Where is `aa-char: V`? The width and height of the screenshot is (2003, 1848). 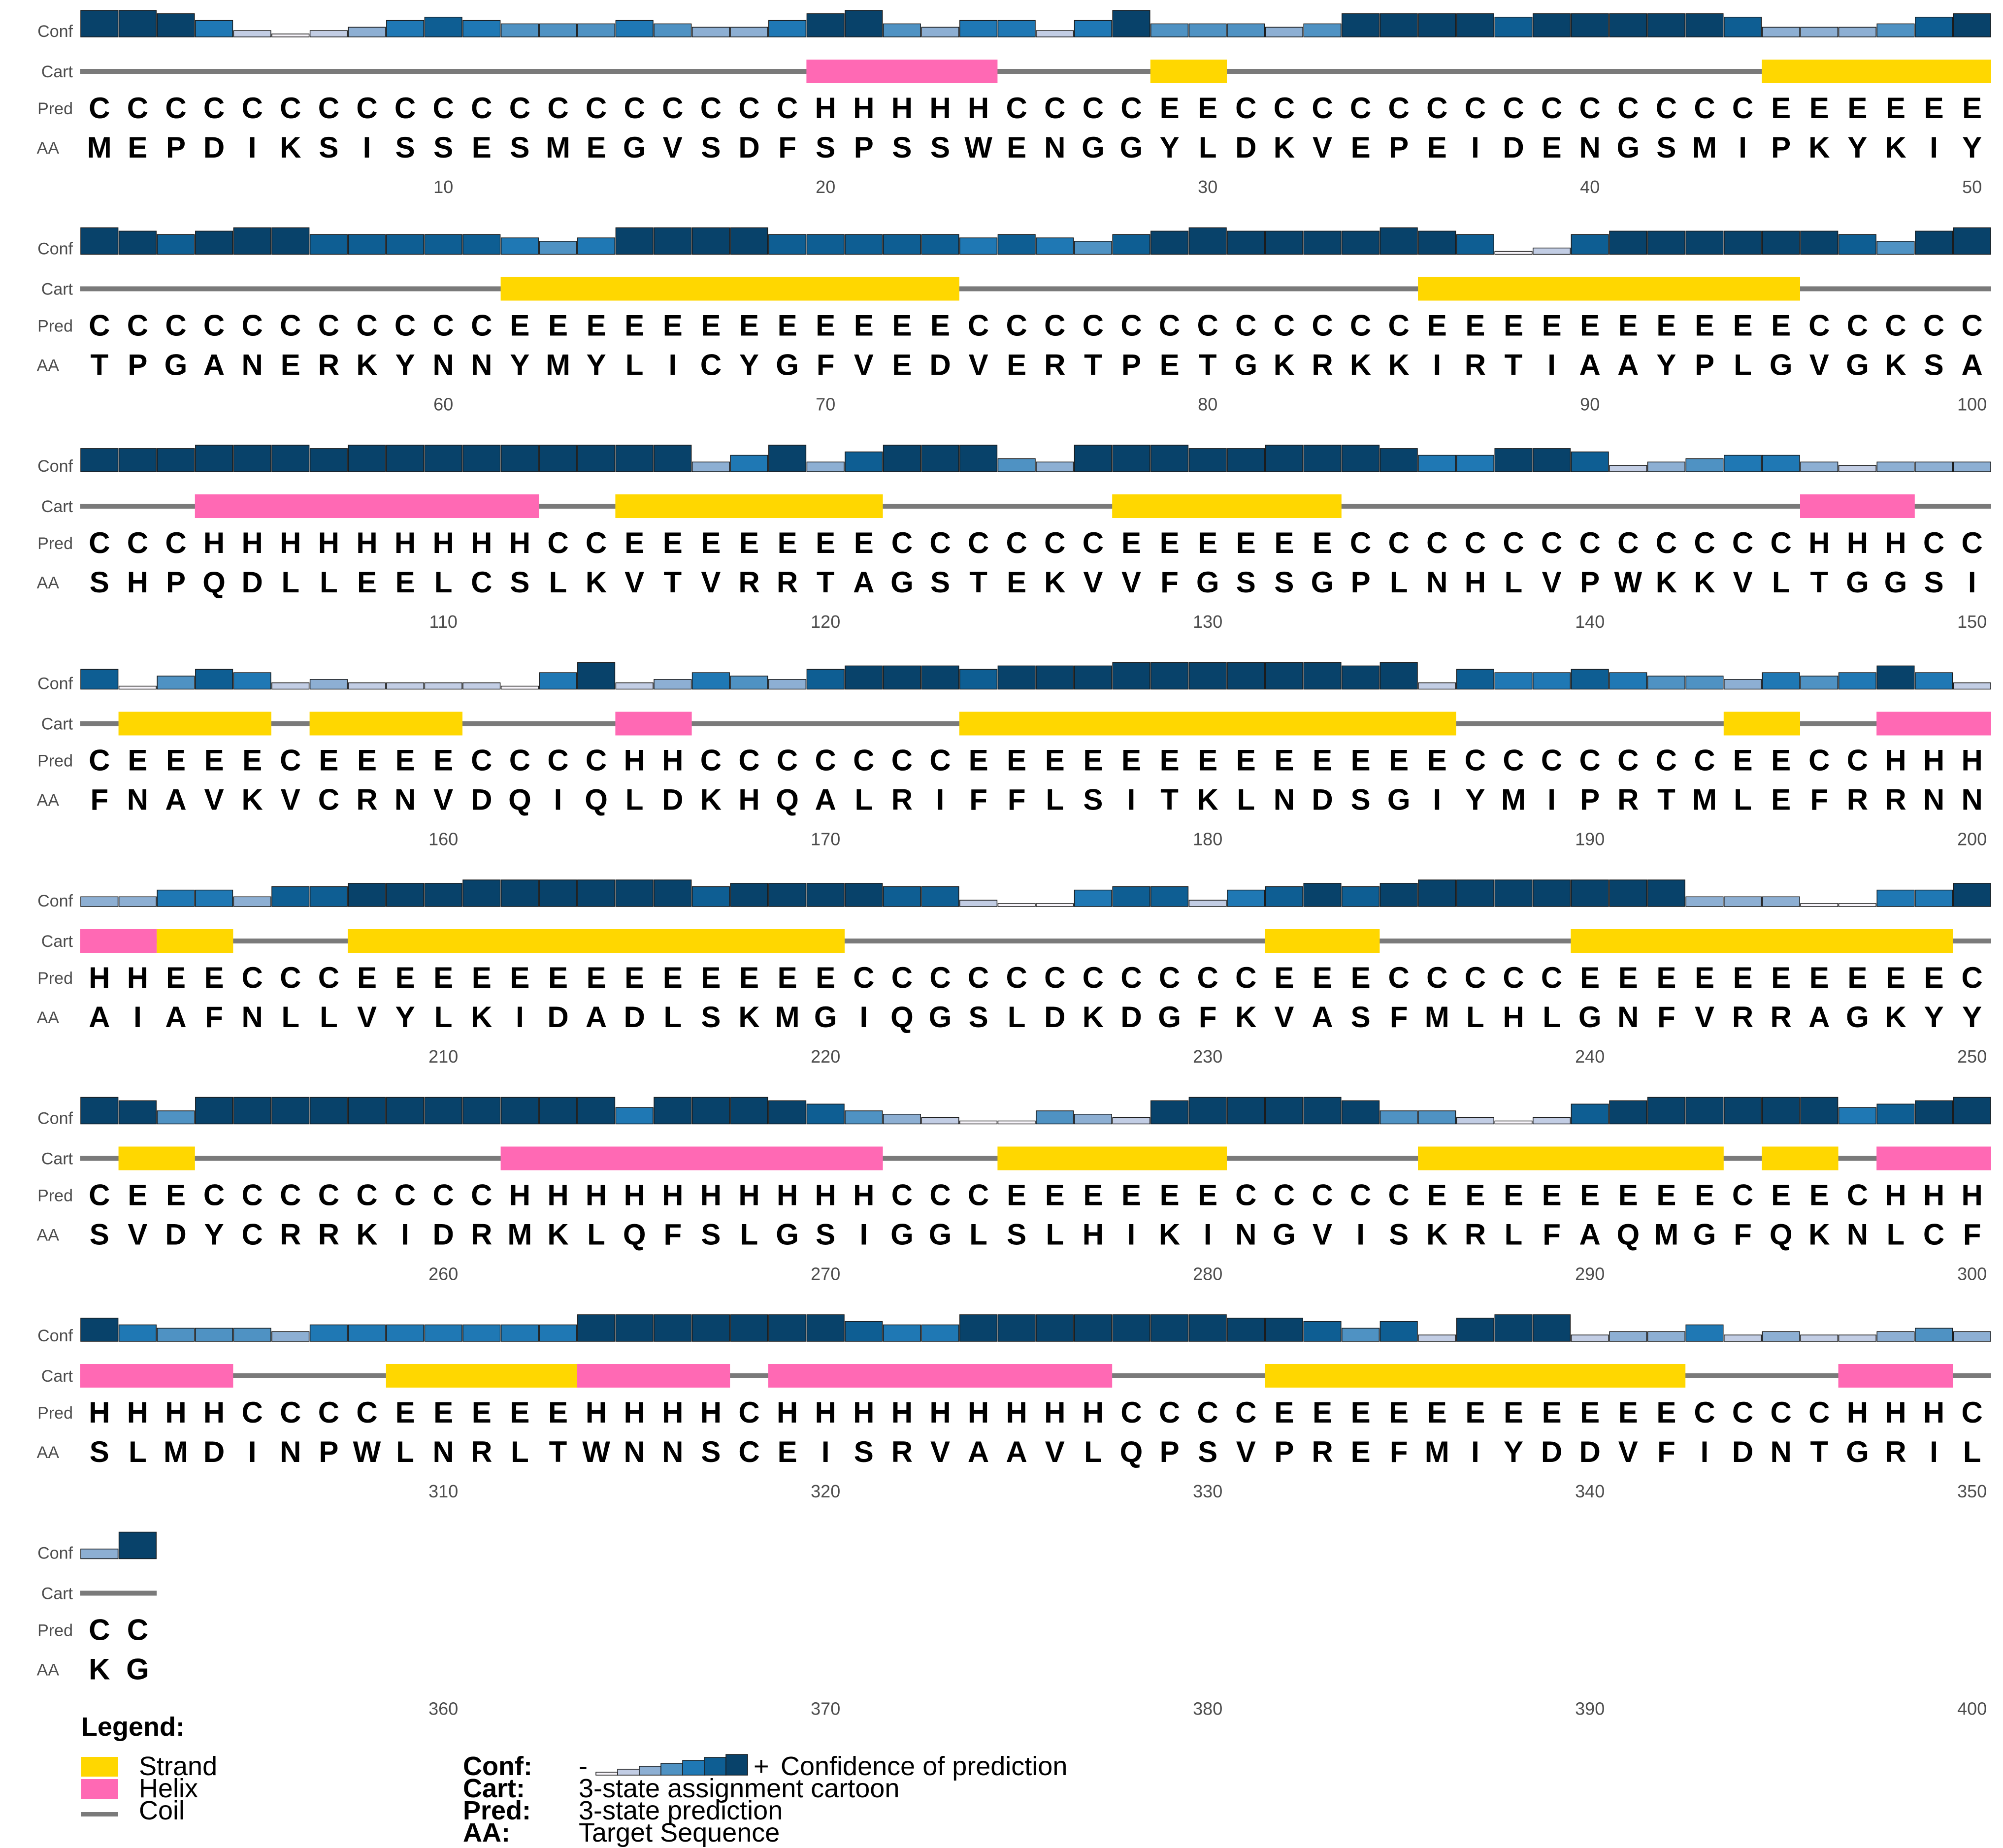 aa-char: V is located at coordinates (1628, 1452).